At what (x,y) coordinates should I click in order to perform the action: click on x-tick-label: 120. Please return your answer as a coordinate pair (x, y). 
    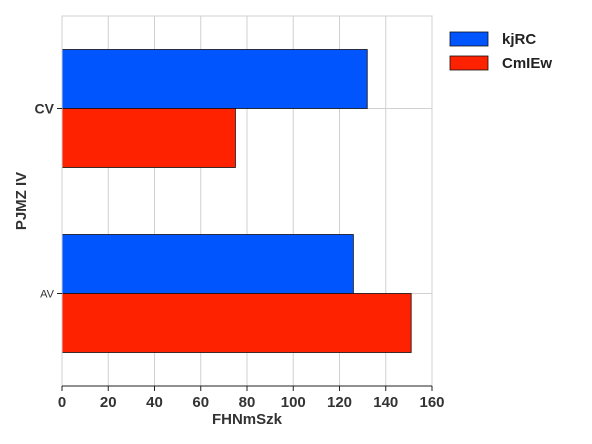
    Looking at the image, I should click on (339, 402).